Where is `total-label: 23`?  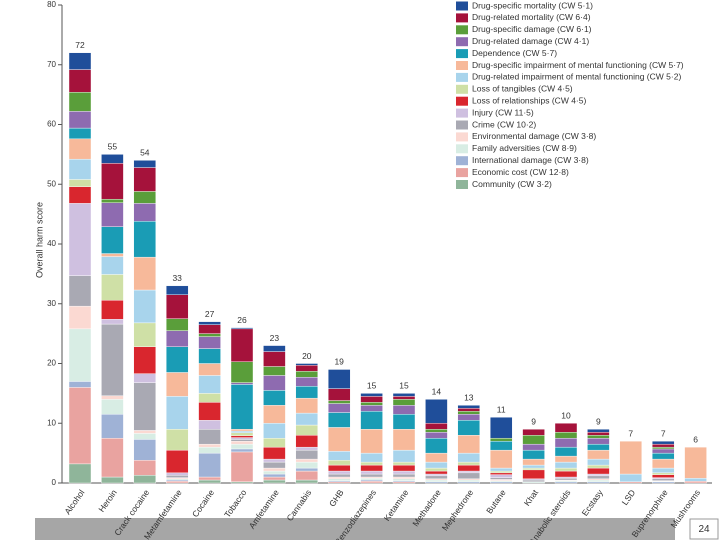
total-label: 23 is located at coordinates (275, 338).